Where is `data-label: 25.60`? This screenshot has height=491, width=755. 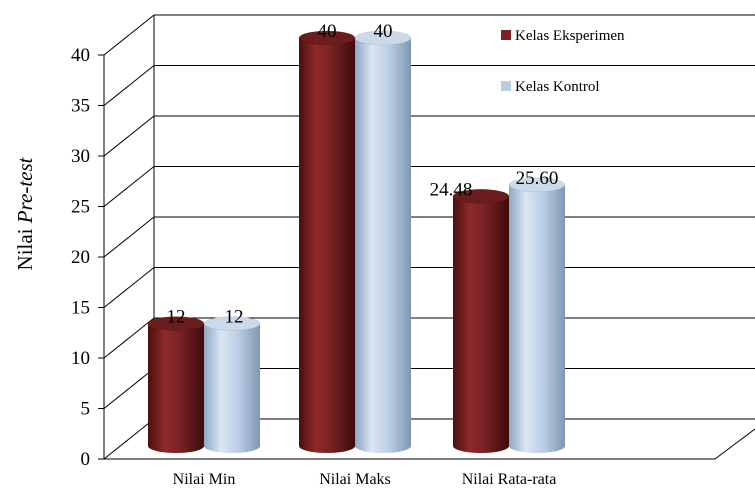
data-label: 25.60 is located at coordinates (537, 178).